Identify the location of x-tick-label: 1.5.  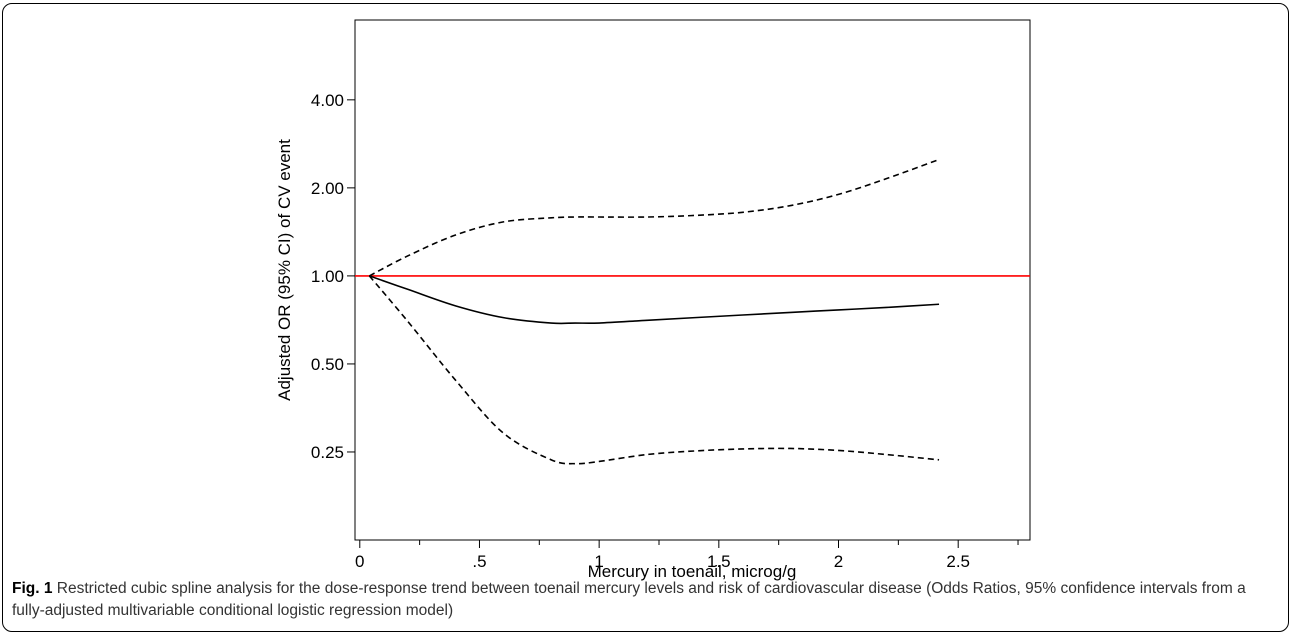
(719, 561).